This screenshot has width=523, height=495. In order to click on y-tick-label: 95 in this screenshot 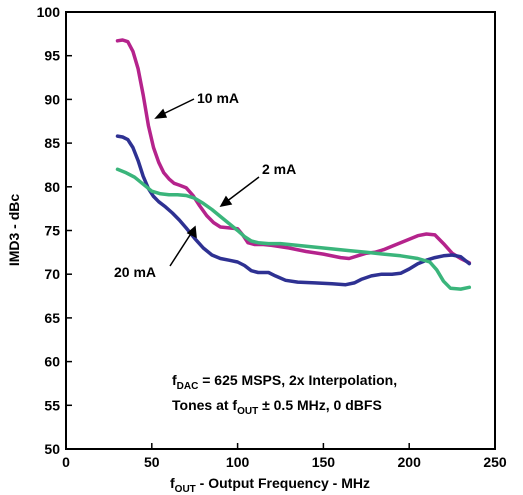, I will do `click(52, 56)`.